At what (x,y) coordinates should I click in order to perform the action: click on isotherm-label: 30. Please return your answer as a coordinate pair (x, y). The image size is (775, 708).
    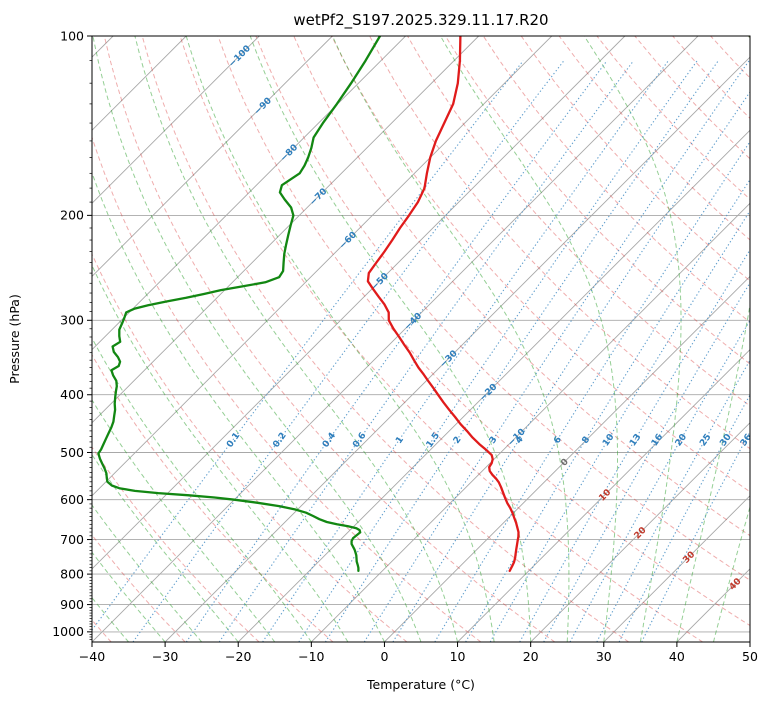
    Looking at the image, I should click on (689, 558).